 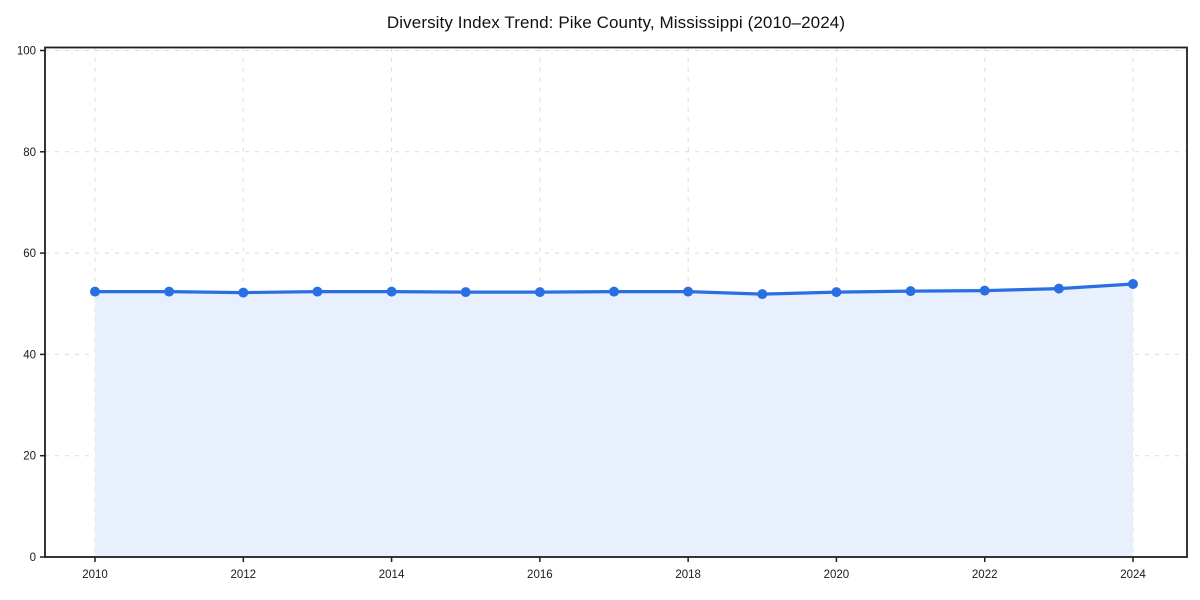 I want to click on data-point-2020, so click(x=836, y=292).